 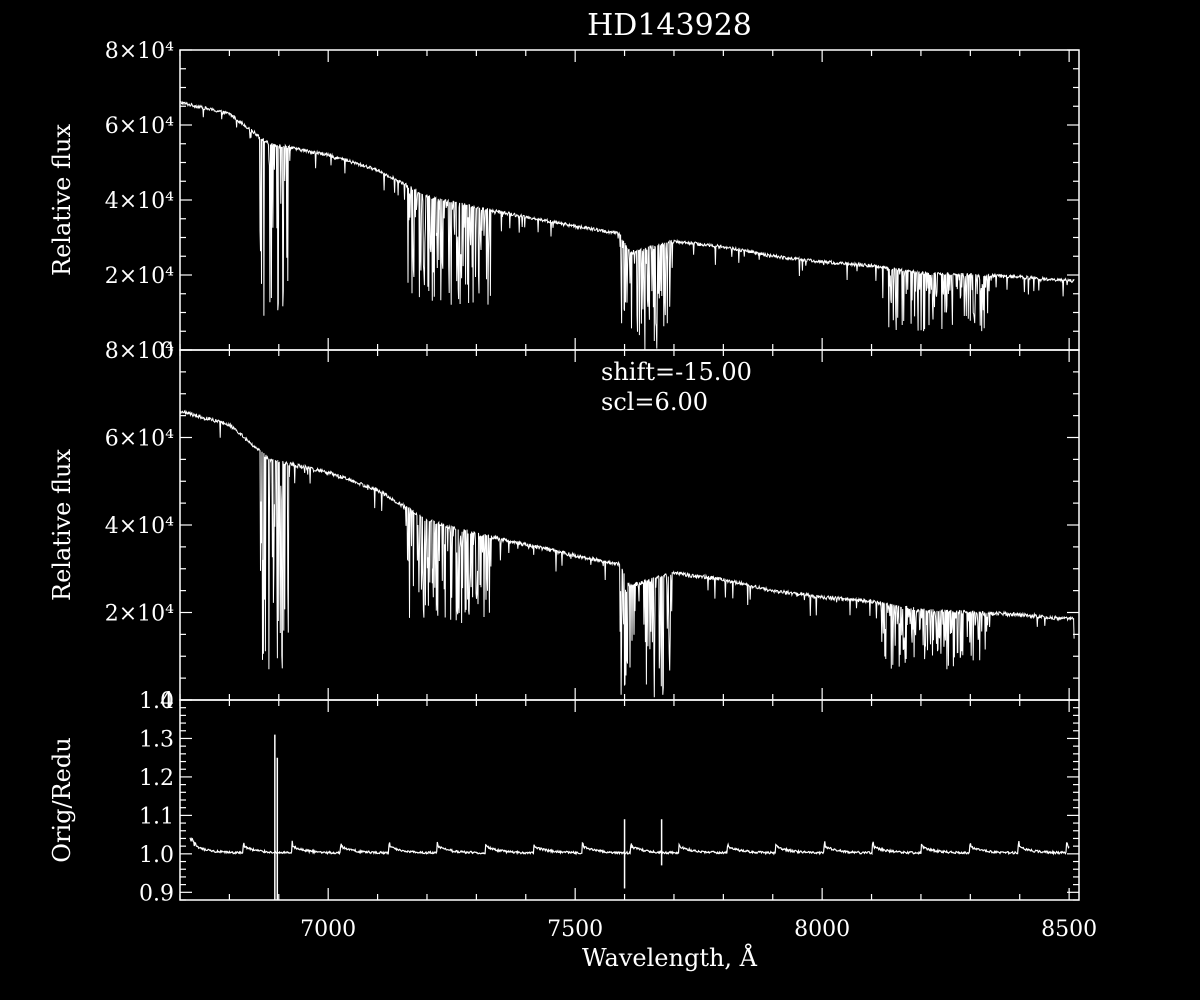 What do you see at coordinates (156, 855) in the screenshot?
I see `y-tick-label: 1.0` at bounding box center [156, 855].